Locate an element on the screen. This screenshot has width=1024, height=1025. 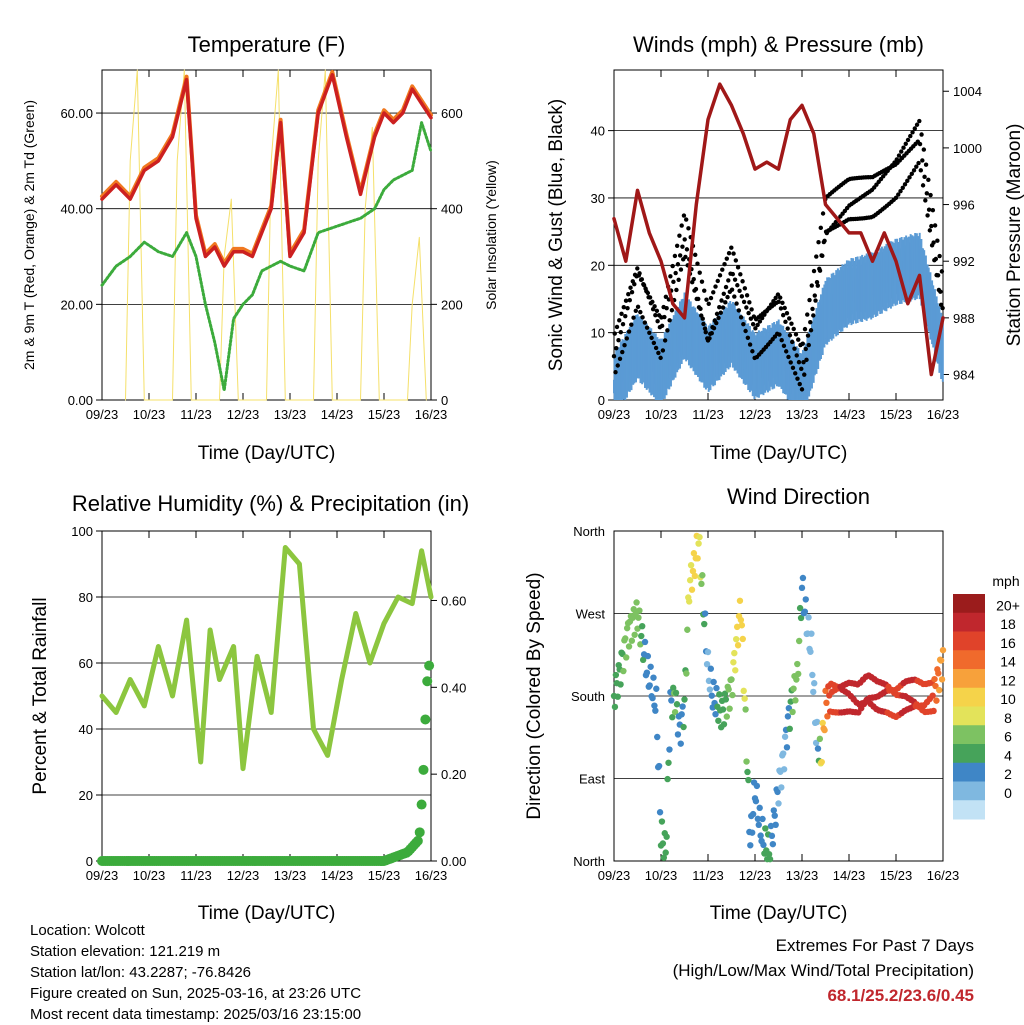
colorbar-label: 0 is located at coordinates (1008, 793).